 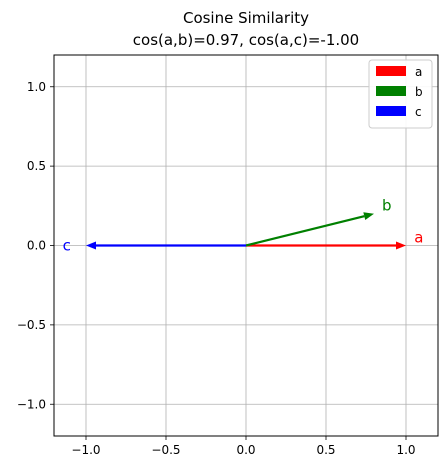 What do you see at coordinates (405, 450) in the screenshot?
I see `x-tick-label: 1.0` at bounding box center [405, 450].